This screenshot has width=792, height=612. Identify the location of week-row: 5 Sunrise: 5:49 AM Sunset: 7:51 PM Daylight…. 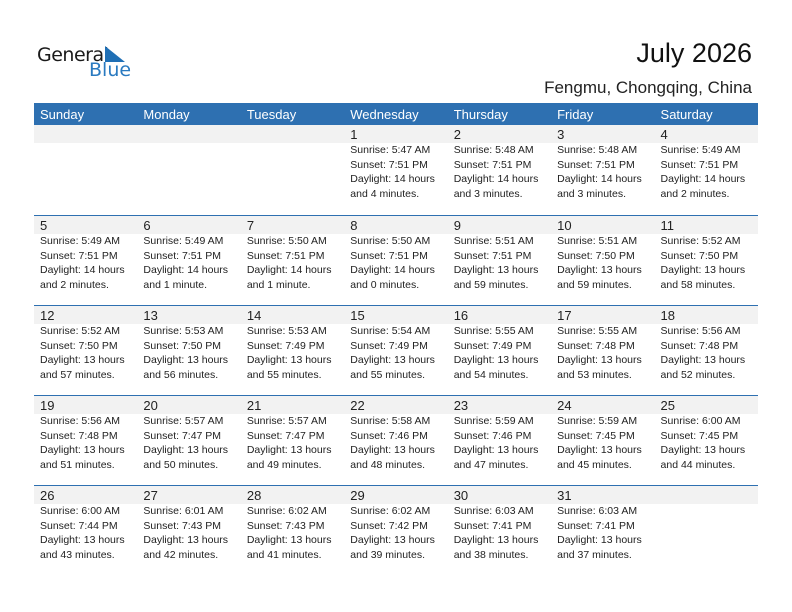
(396, 260).